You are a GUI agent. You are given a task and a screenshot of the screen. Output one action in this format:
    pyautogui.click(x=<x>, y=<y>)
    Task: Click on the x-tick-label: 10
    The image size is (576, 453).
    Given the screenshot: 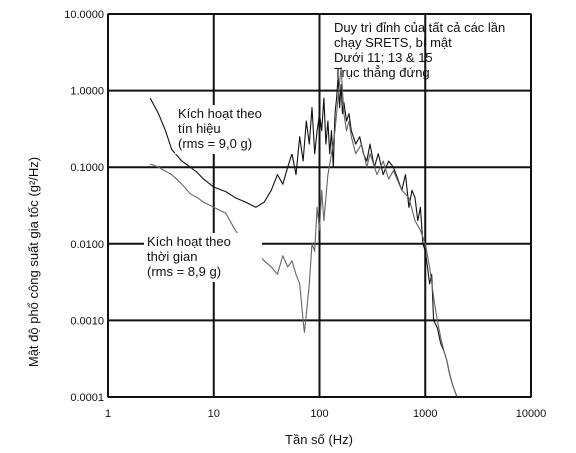 What is the action you would take?
    pyautogui.click(x=214, y=414)
    